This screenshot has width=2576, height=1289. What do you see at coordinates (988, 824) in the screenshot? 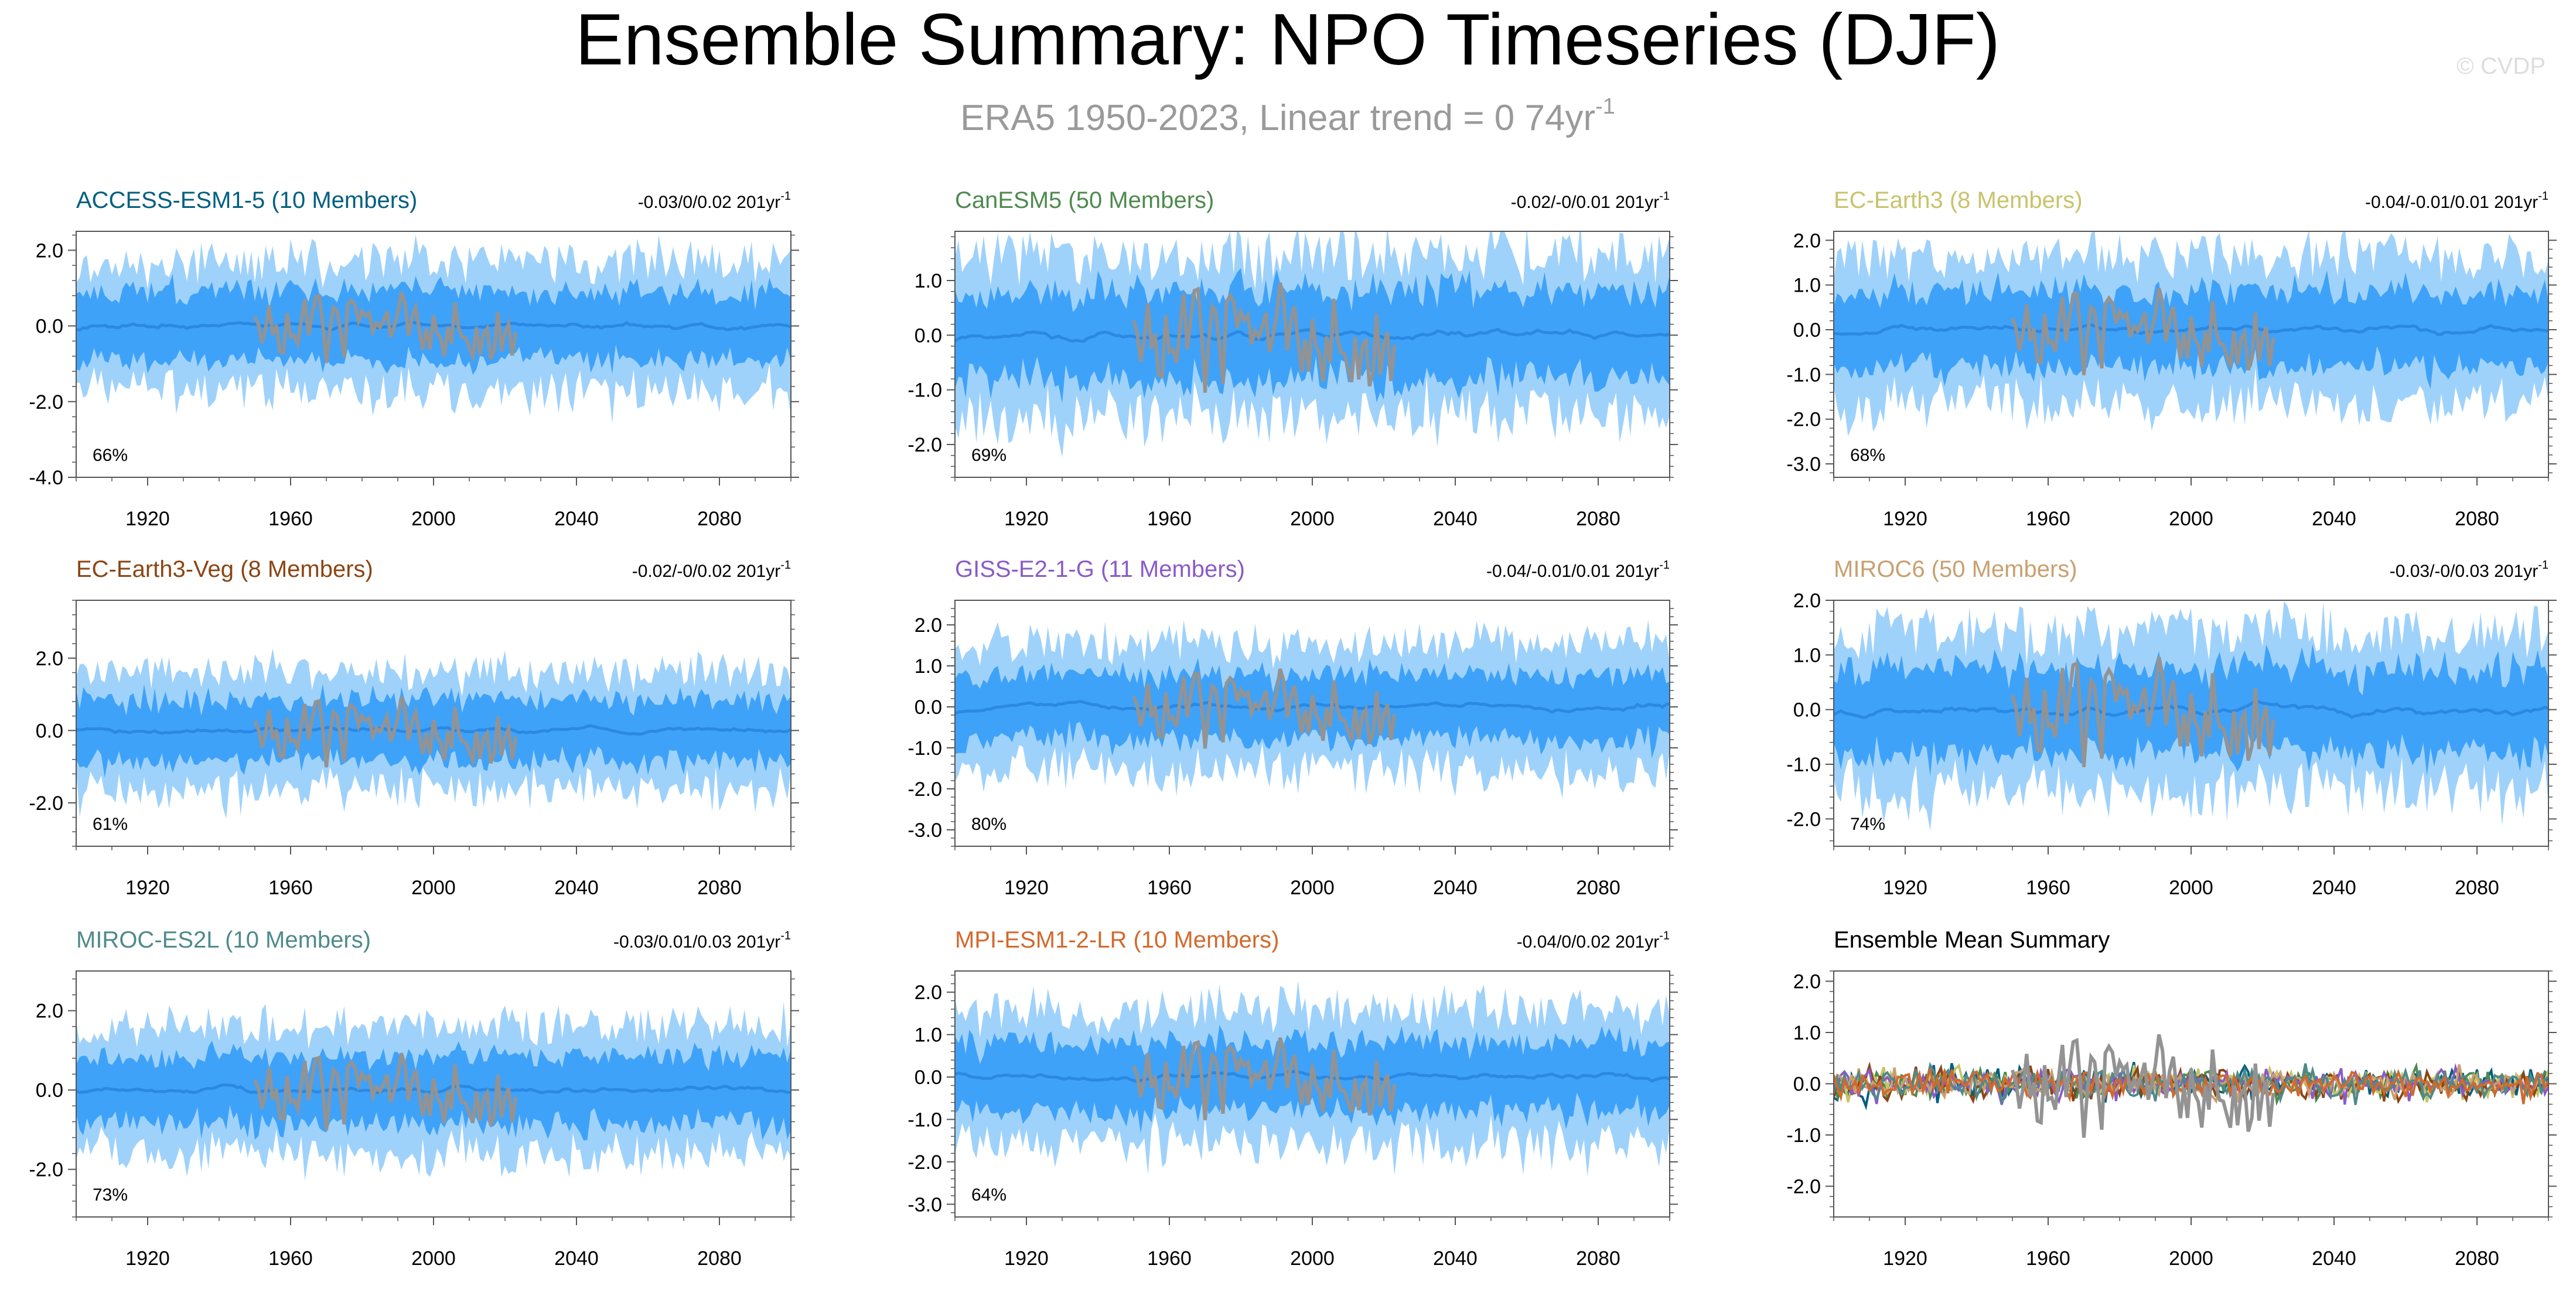
I see `pct-label: 80%` at bounding box center [988, 824].